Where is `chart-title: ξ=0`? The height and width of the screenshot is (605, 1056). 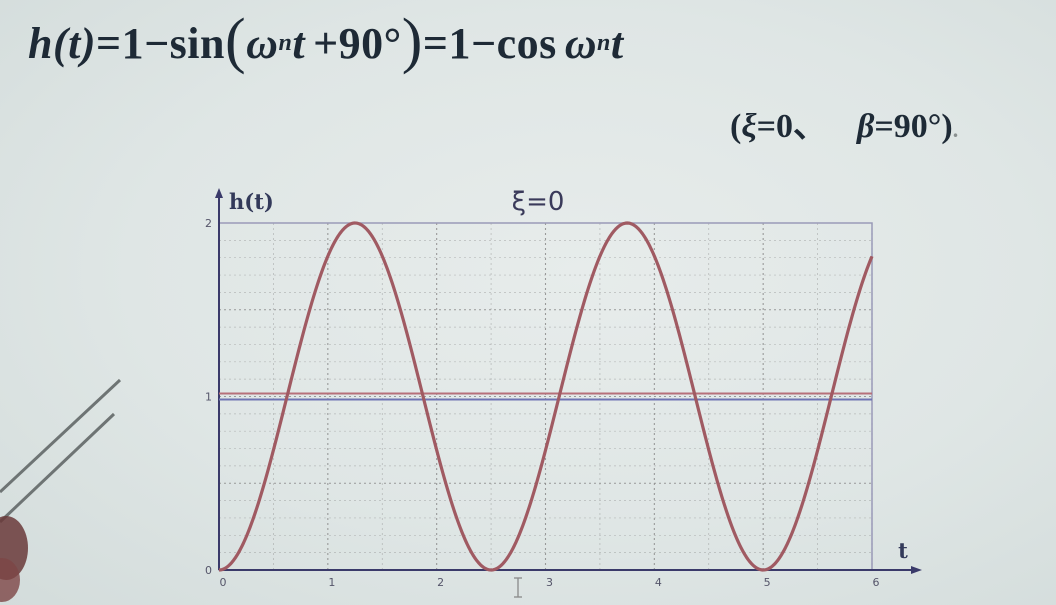
chart-title: ξ=0 is located at coordinates (538, 202).